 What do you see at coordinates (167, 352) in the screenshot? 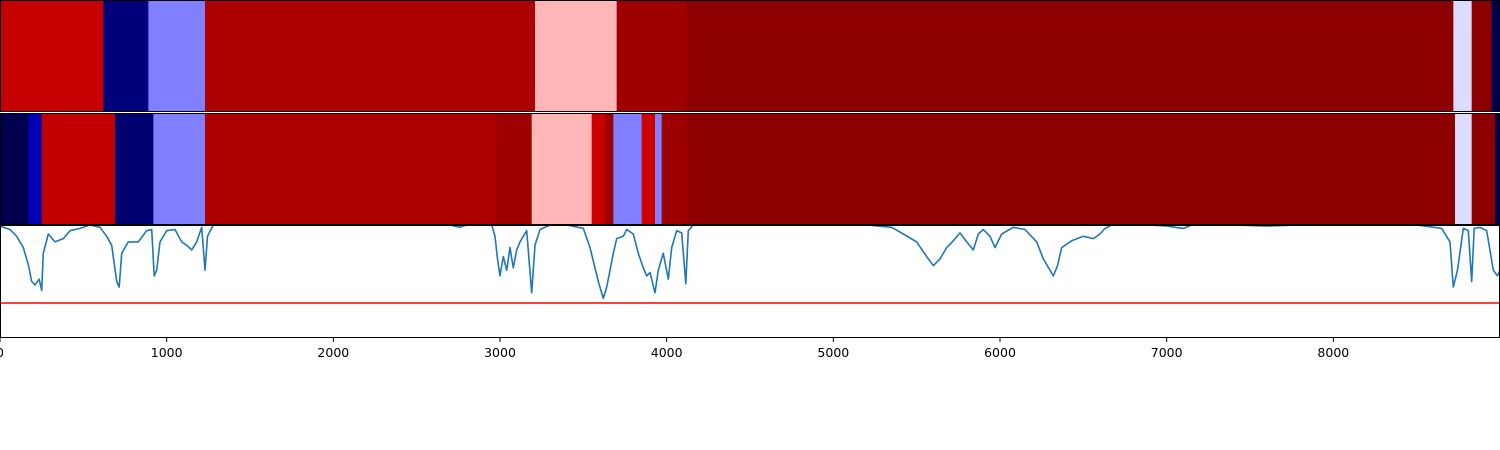
I see `x-tick-label-1000: 1000` at bounding box center [167, 352].